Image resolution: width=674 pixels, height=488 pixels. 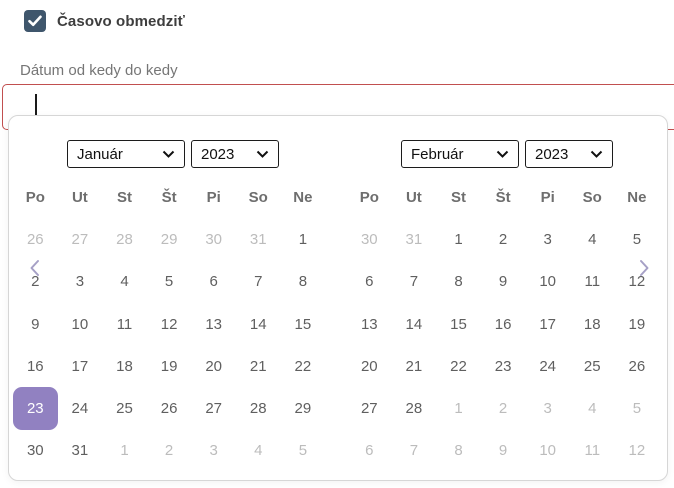 What do you see at coordinates (126, 154) in the screenshot?
I see `month-select: Január` at bounding box center [126, 154].